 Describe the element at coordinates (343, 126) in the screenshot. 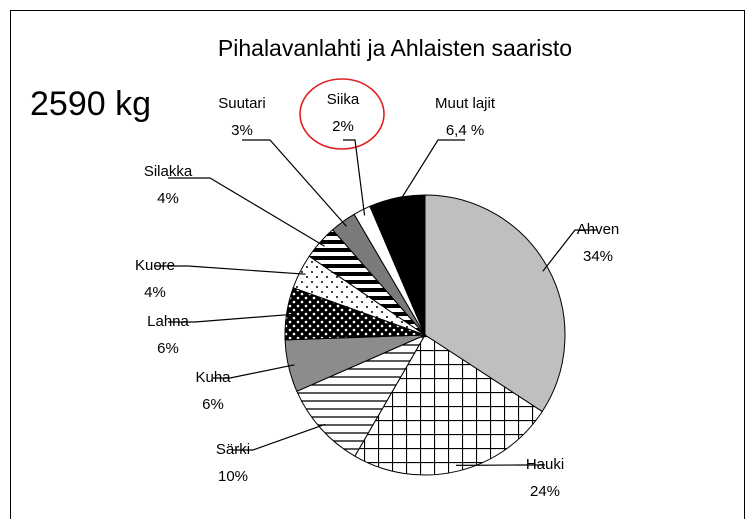

I see `slice-value-label: 2%` at that location.